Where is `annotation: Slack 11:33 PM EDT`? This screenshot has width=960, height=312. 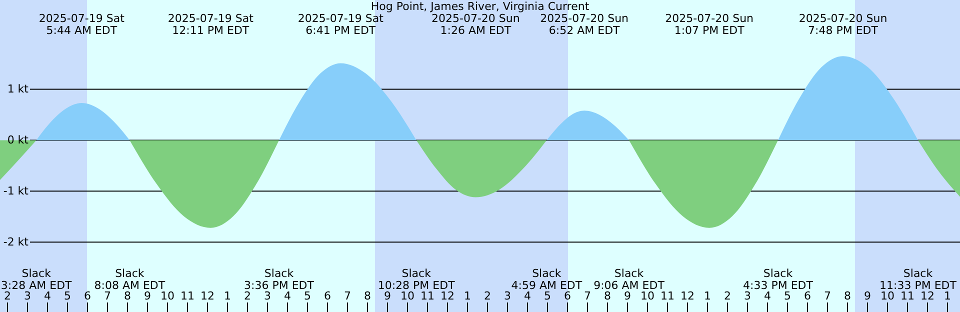 annotation: Slack 11:33 PM EDT is located at coordinates (918, 279).